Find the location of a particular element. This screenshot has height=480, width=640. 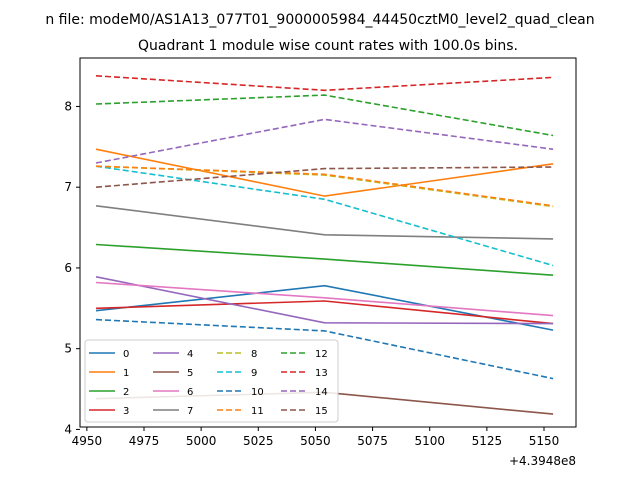

x-tick-label: 5125 is located at coordinates (487, 441).